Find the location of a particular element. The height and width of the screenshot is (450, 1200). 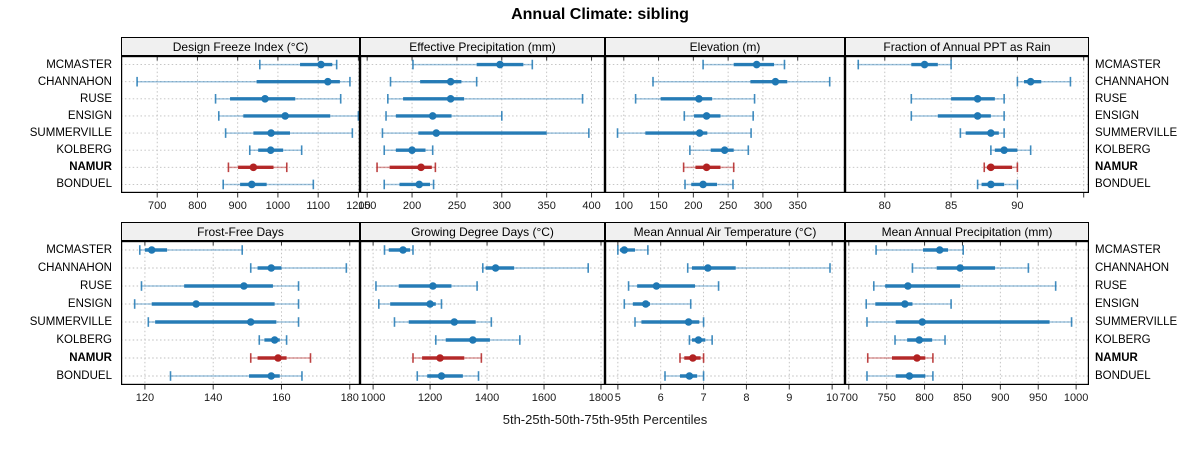

x-axis-ticks: 150 200 250 300 350 400 is located at coordinates (479, 202).